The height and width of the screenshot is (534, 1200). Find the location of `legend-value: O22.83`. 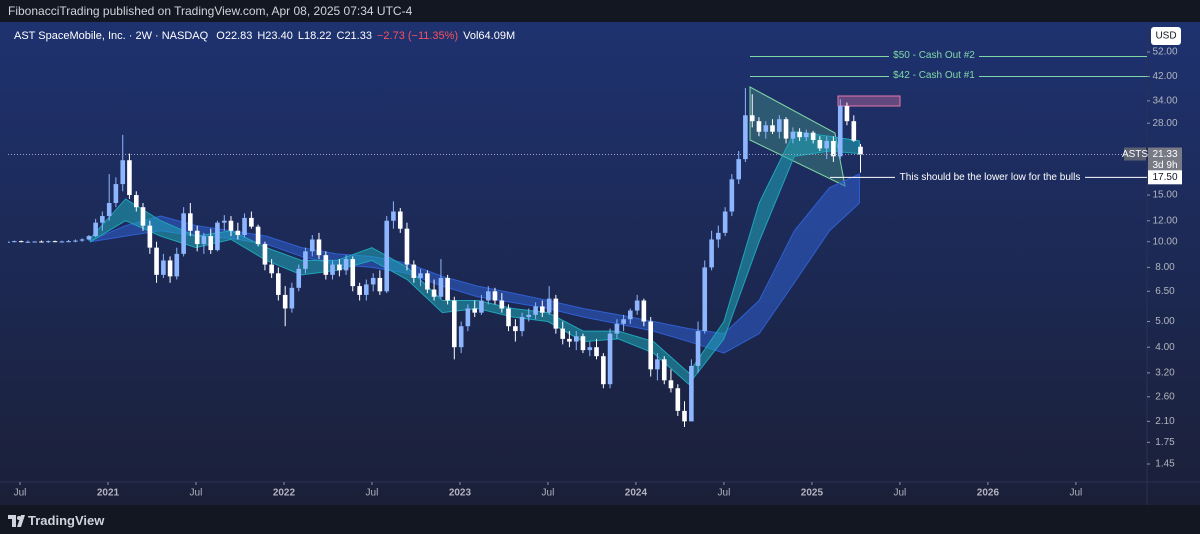

legend-value: O22.83 is located at coordinates (234, 36).